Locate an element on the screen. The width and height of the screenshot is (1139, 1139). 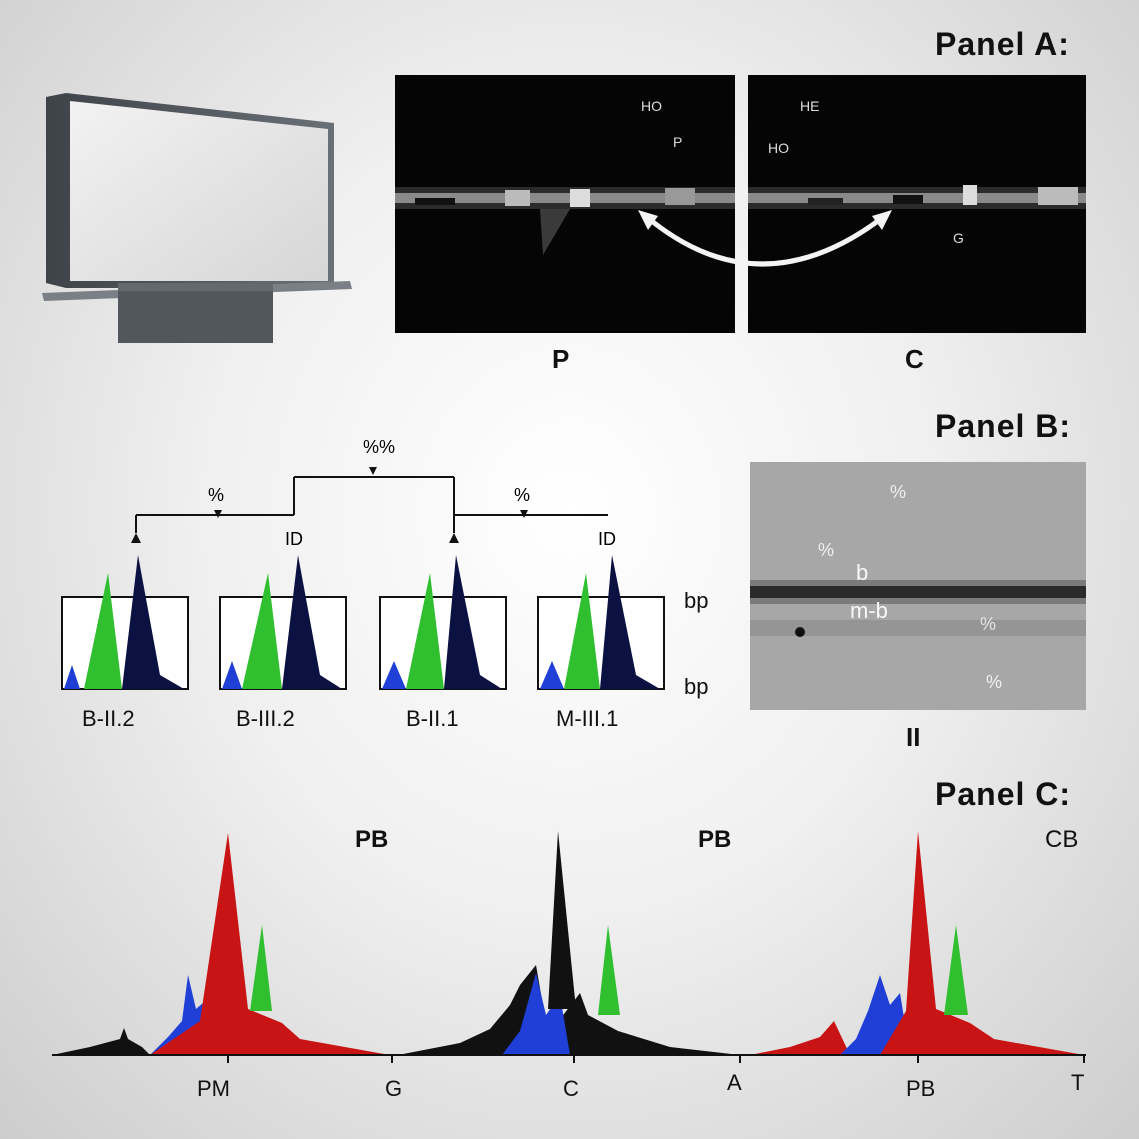
axis-label-1: PM is located at coordinates (213, 1088).